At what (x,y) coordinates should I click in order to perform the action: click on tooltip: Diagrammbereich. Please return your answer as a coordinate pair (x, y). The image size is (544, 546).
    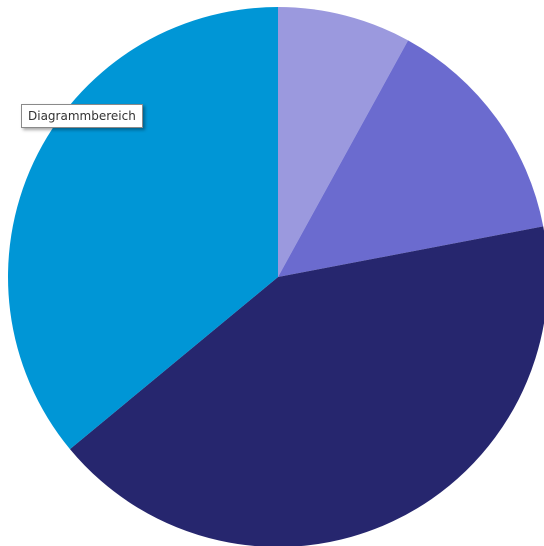
    Looking at the image, I should click on (82, 116).